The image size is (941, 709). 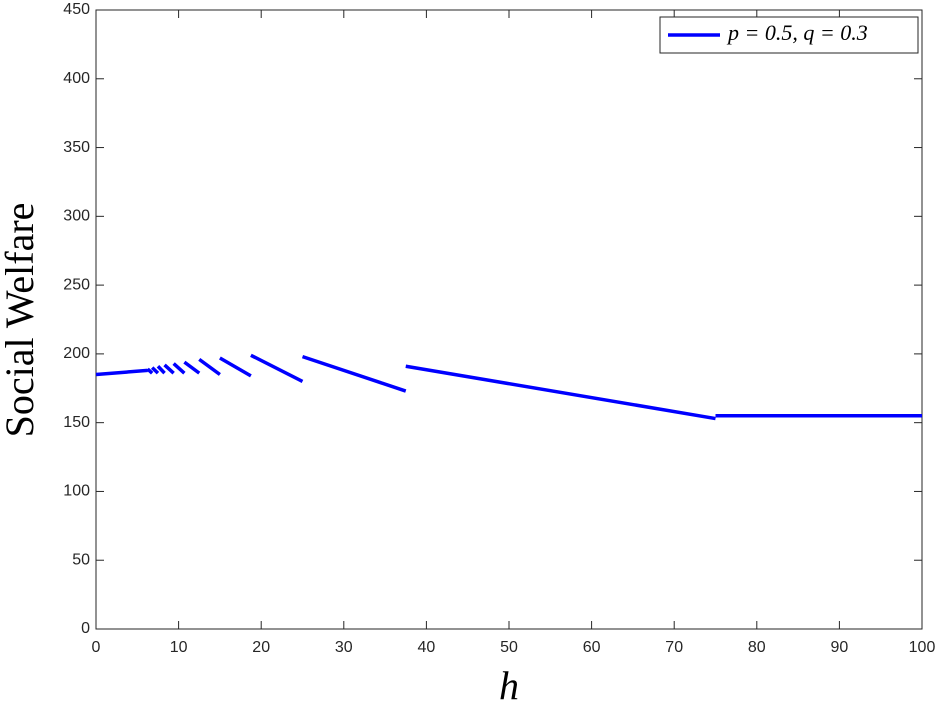 I want to click on legend-label: p = 0.5, q = 0.3, so click(x=797, y=32).